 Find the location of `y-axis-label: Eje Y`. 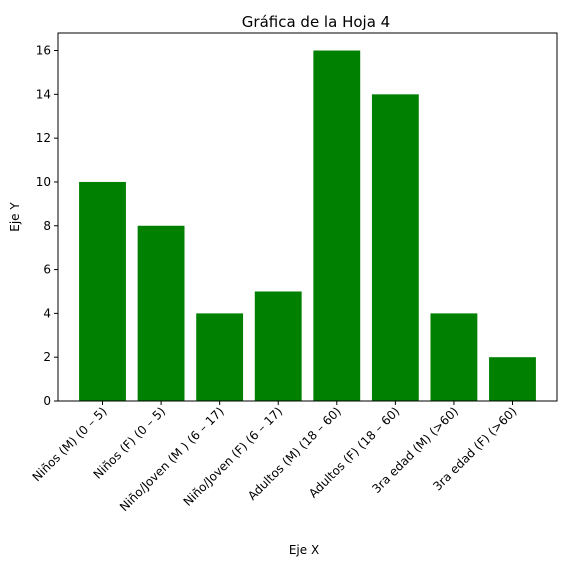

y-axis-label: Eje Y is located at coordinates (15, 217).